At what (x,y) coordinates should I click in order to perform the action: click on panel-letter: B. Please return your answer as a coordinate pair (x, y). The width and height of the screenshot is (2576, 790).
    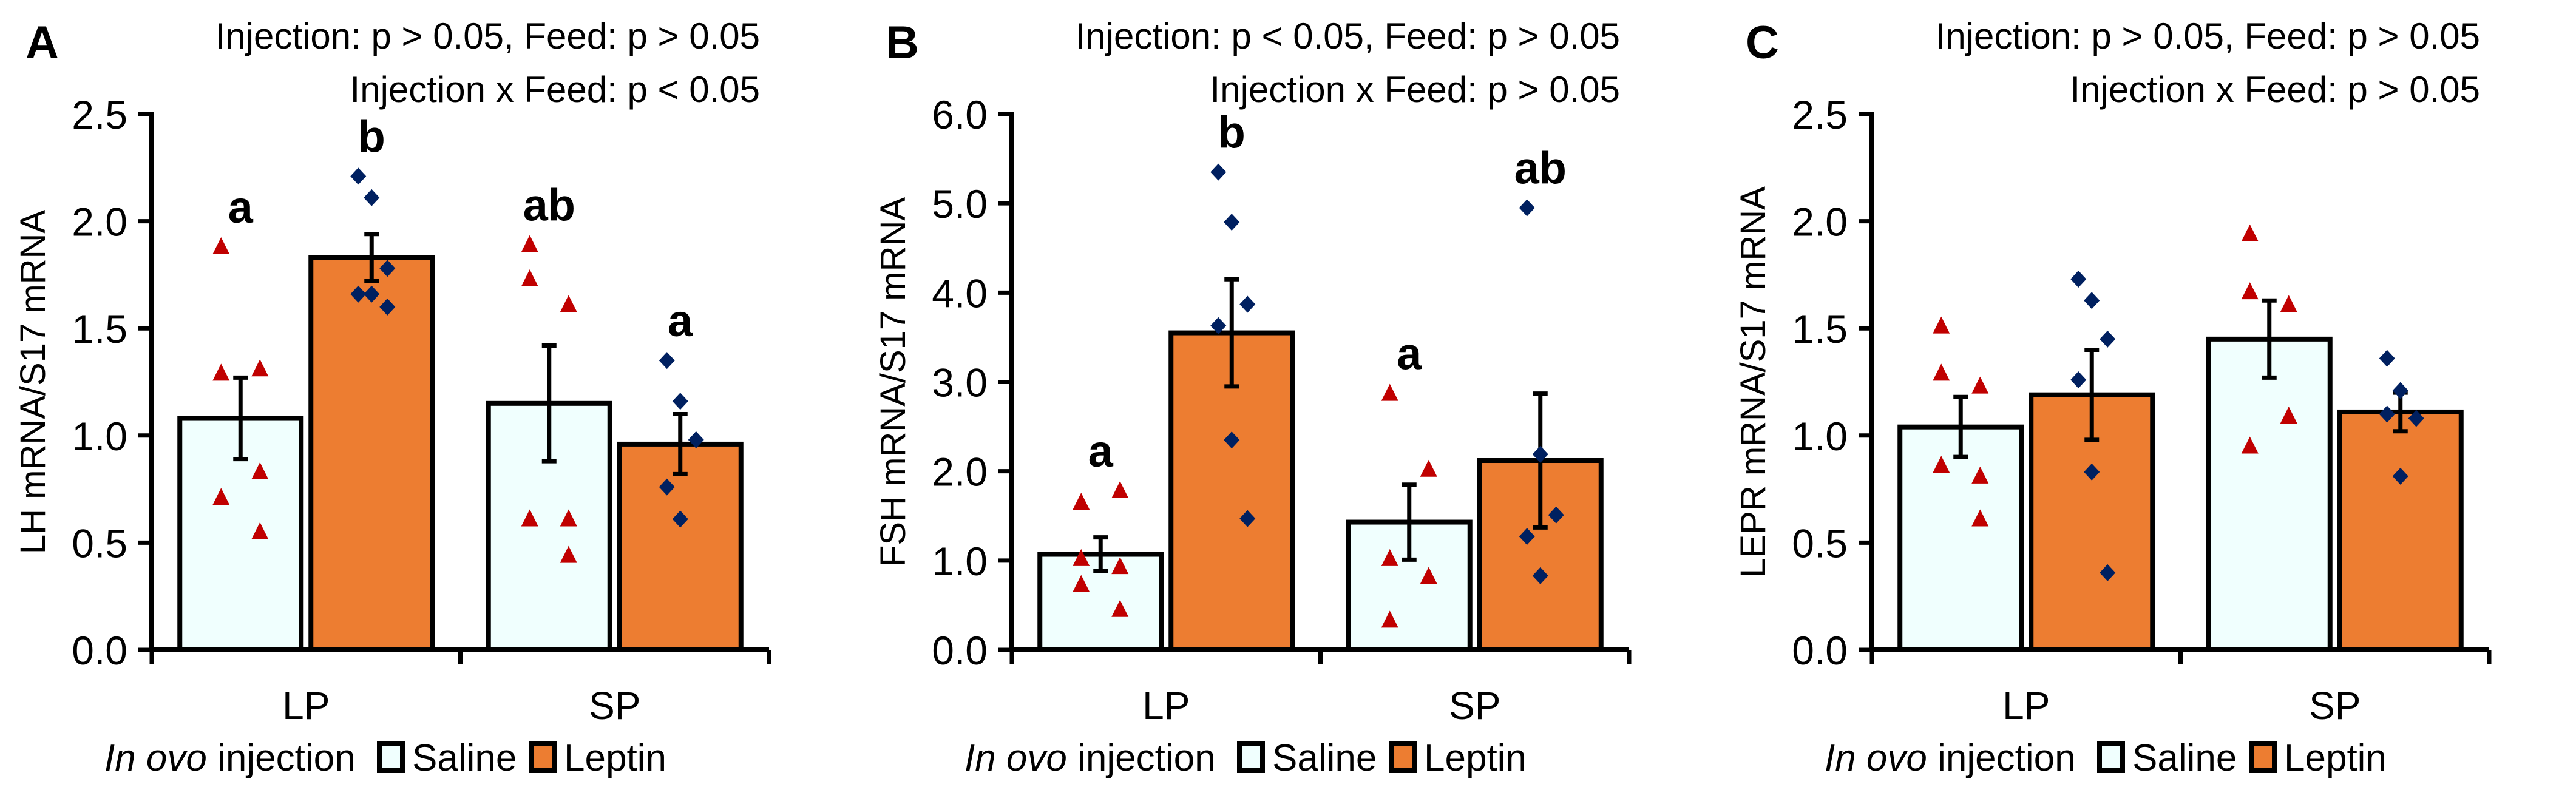
    Looking at the image, I should click on (902, 43).